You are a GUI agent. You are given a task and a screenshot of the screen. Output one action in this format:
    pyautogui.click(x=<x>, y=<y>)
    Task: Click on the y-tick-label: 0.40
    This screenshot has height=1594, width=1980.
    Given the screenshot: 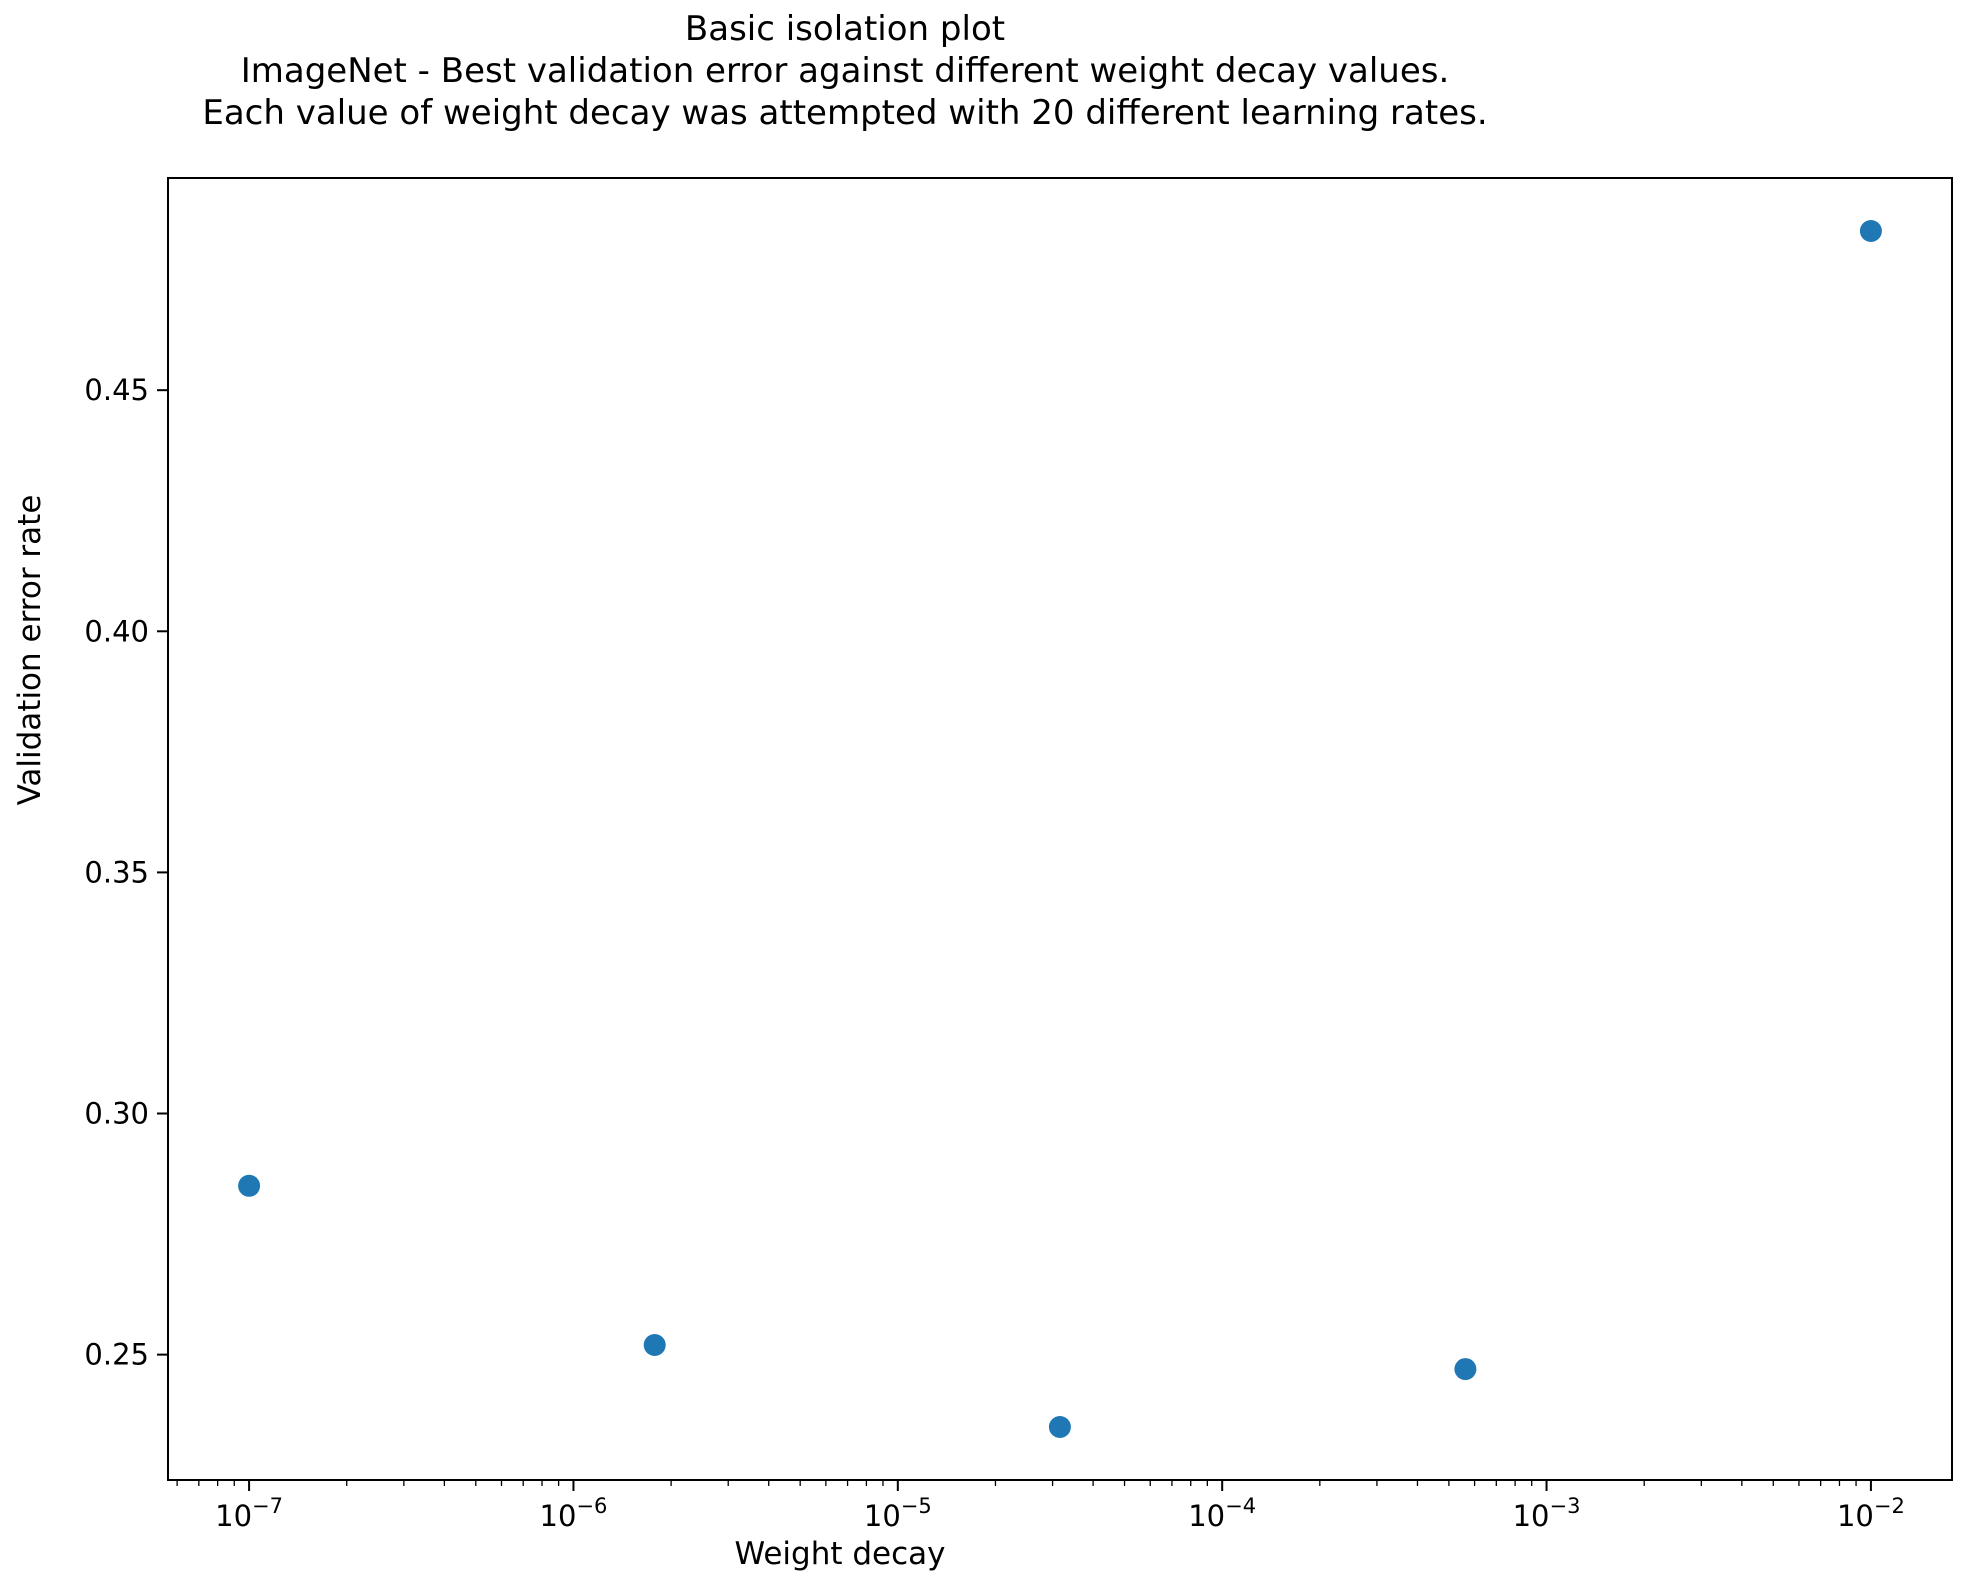 What is the action you would take?
    pyautogui.click(x=116, y=631)
    